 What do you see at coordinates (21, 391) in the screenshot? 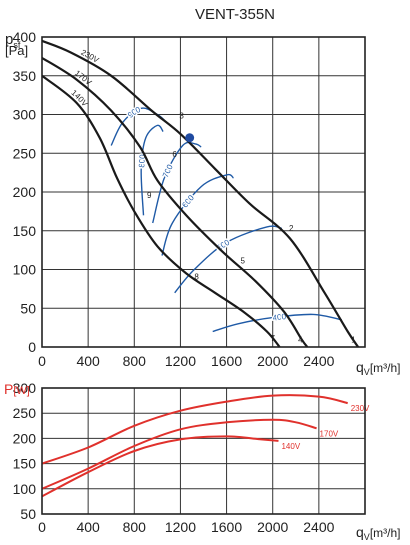
I see `power-y-label-unit: [W]` at bounding box center [21, 391].